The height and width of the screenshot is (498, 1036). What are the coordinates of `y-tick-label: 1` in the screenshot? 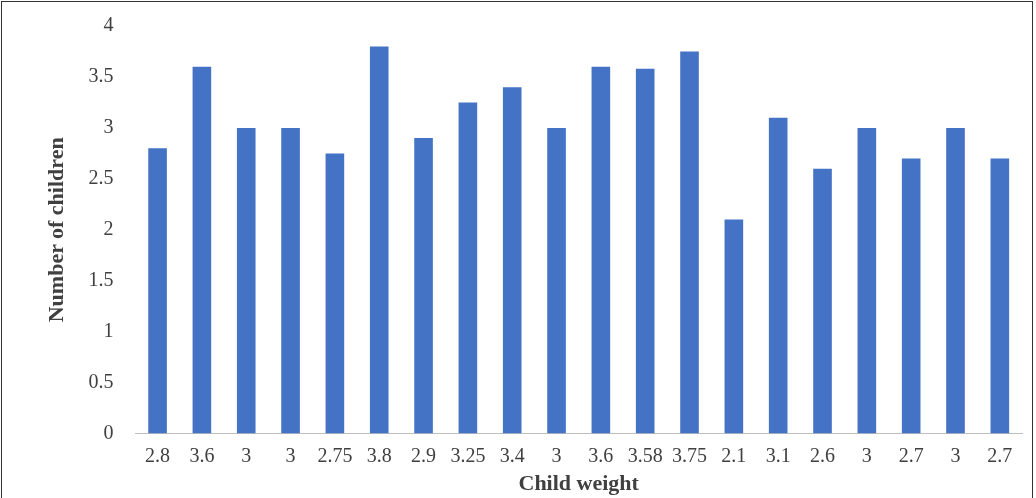 It's located at (108, 329).